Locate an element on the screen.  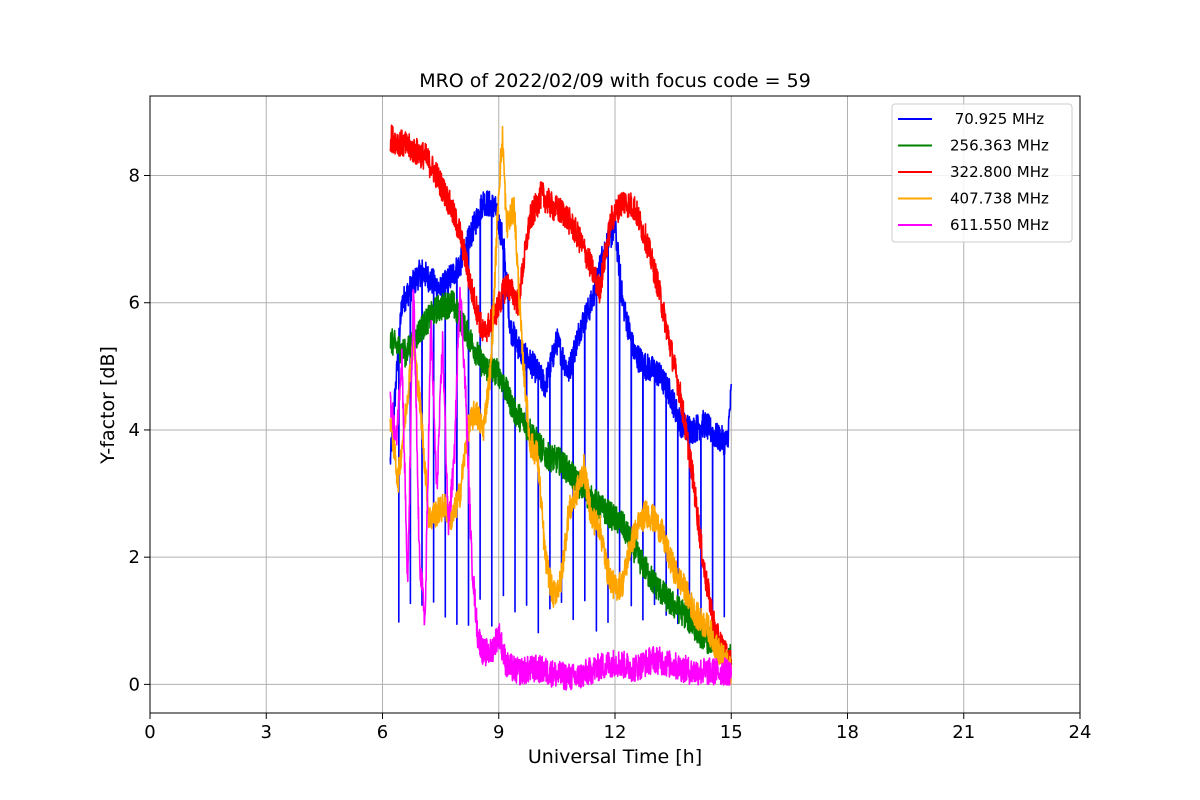
x-tick-label: 15 is located at coordinates (731, 732).